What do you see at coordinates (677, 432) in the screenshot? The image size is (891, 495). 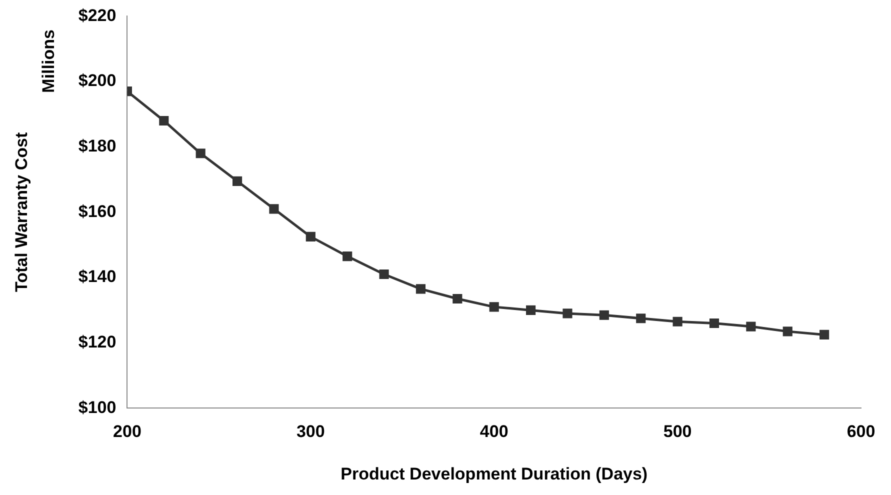 I see `x-tick-label: 500` at bounding box center [677, 432].